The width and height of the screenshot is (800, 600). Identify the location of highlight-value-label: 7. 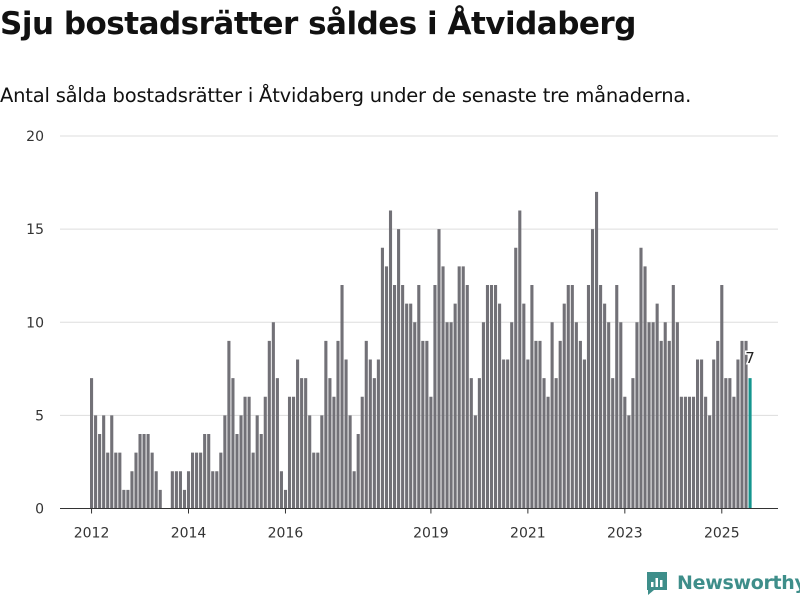
(750, 358).